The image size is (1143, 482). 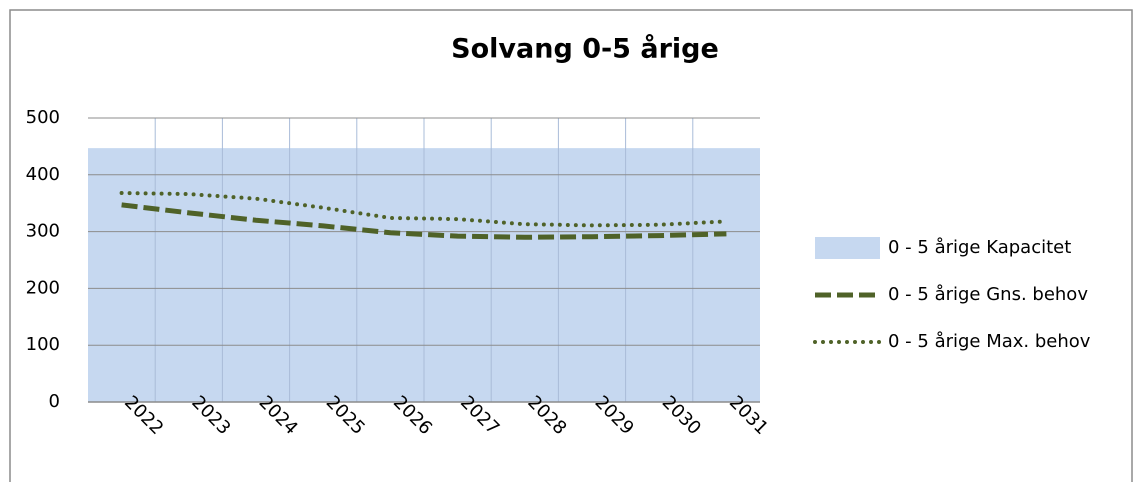 I want to click on y-tick-label: 200, so click(x=43, y=287).